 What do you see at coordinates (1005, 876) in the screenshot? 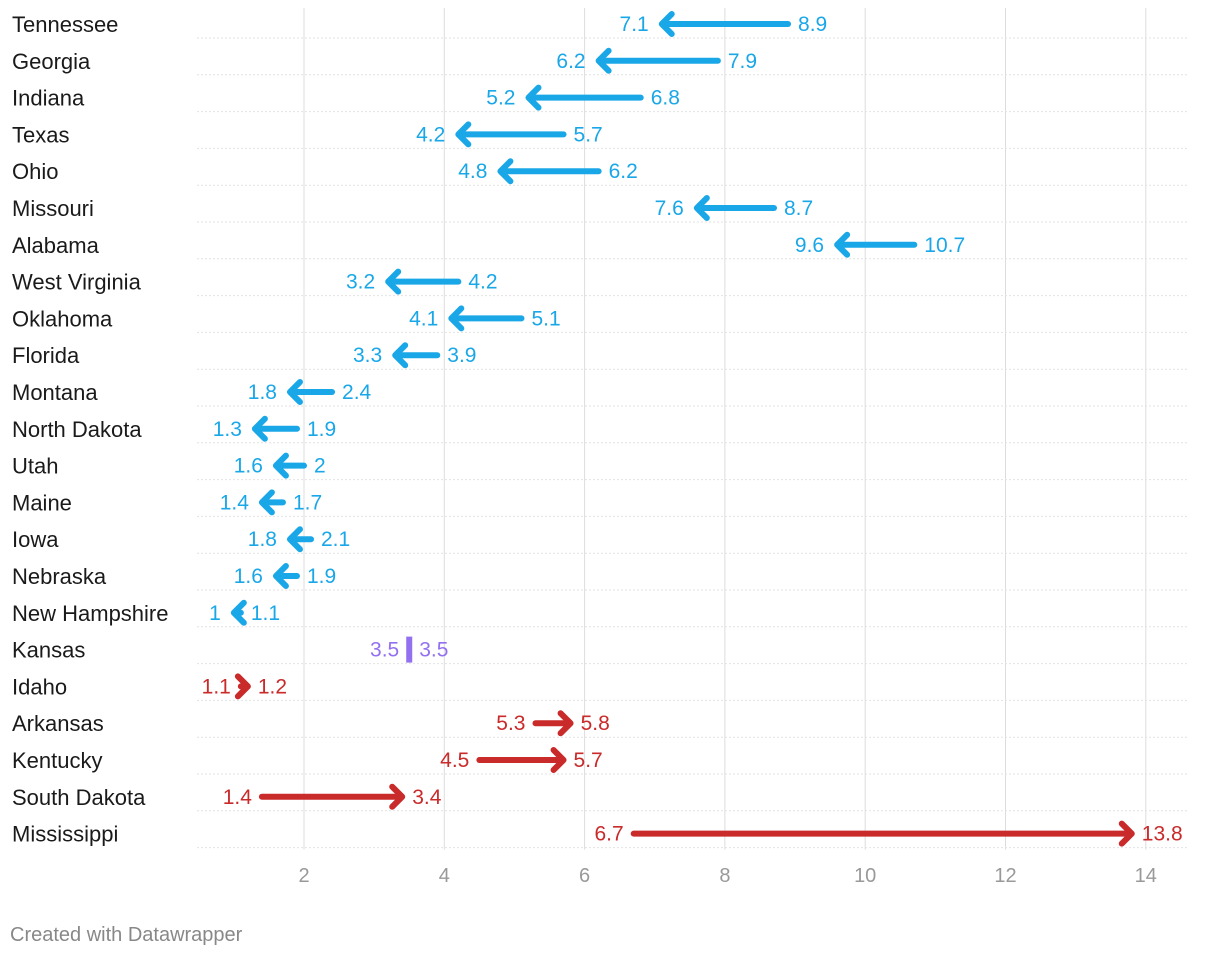
I see `x-tick-label: 12` at bounding box center [1005, 876].